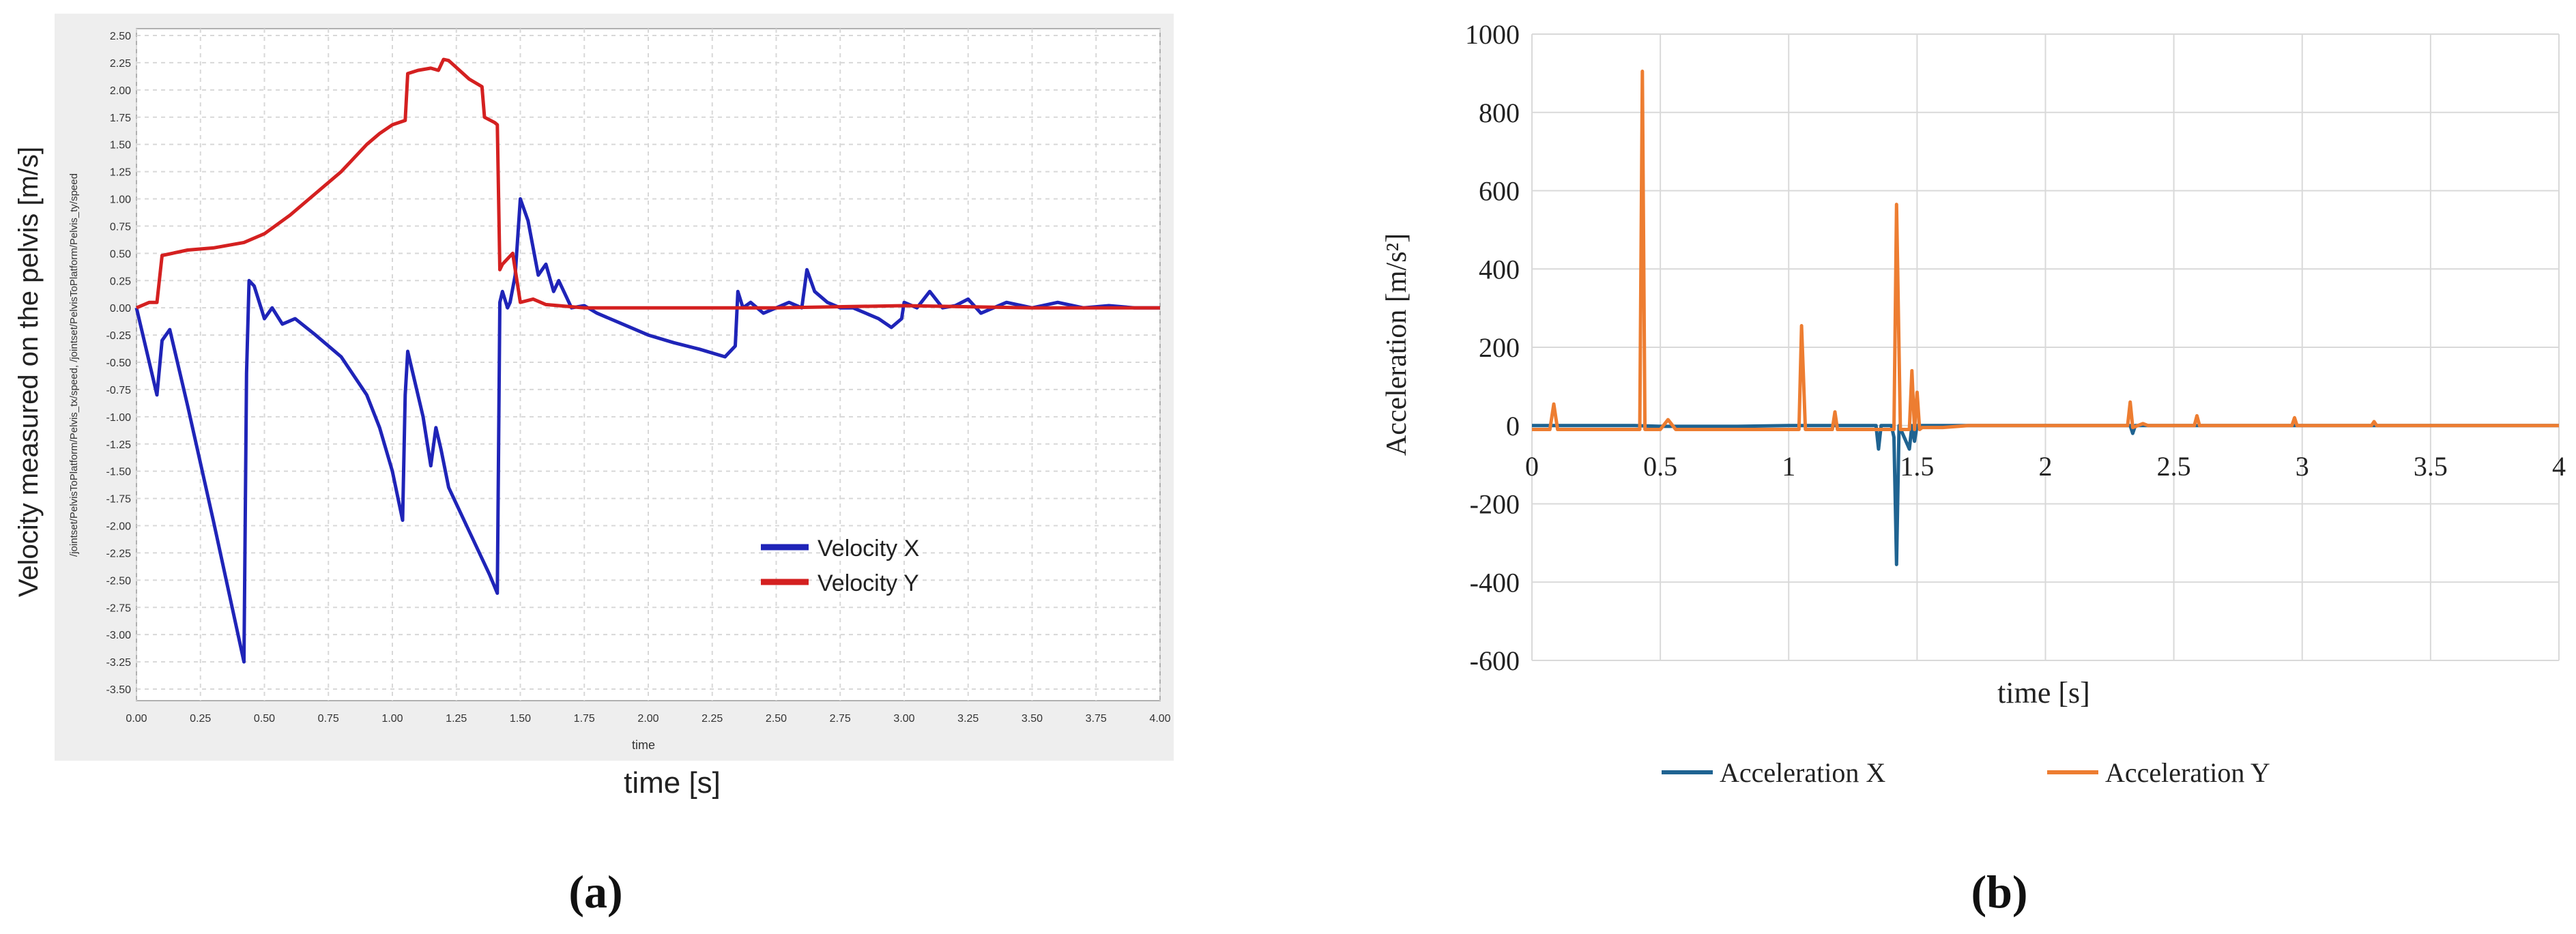 The image size is (2576, 934). Describe the element at coordinates (119, 336) in the screenshot. I see `a-ytick-label: -0.25` at that location.